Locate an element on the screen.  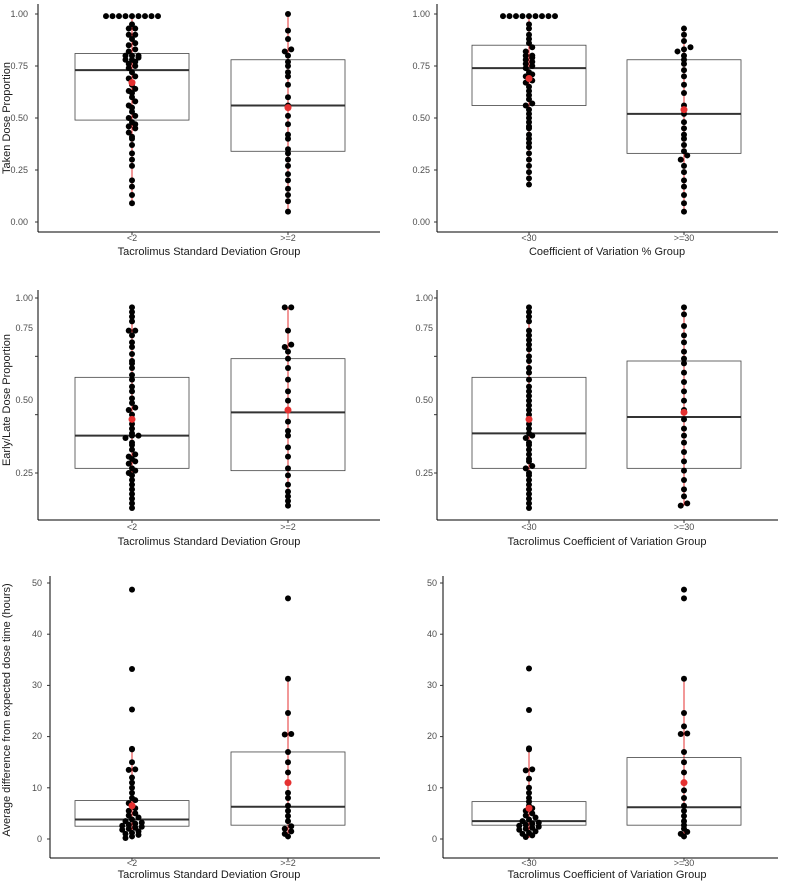
panel-1-ytick-2: 0.25 is located at coordinates (19, 170).